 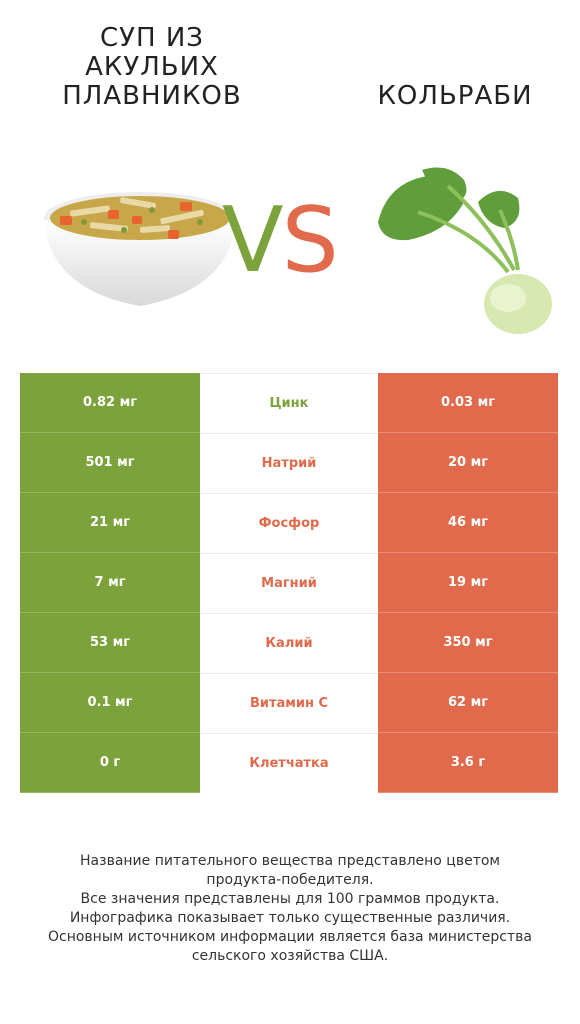 What do you see at coordinates (110, 523) in the screenshot?
I see `left-value: 21 мг` at bounding box center [110, 523].